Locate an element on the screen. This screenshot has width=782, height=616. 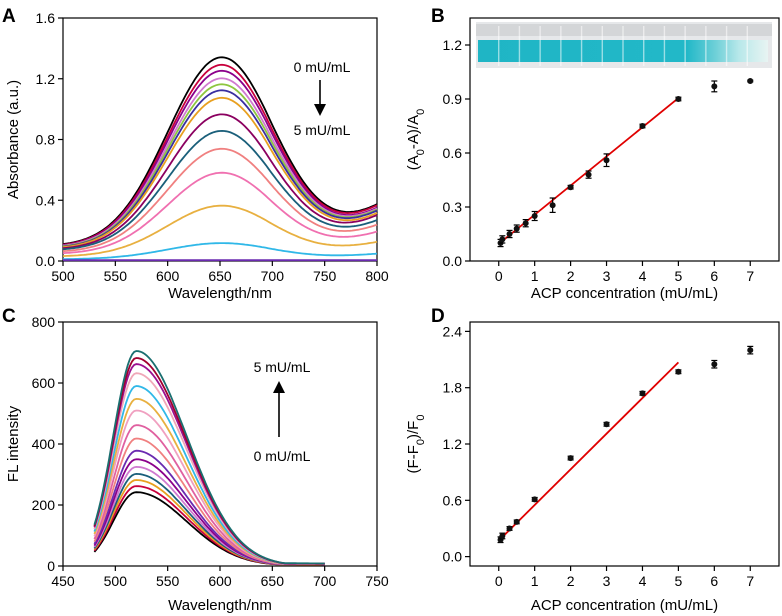
x-tick-label: 4 is located at coordinates (643, 276).